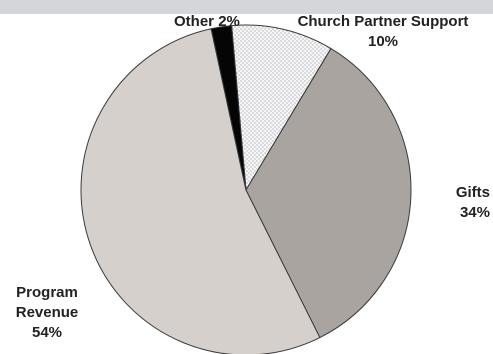 This screenshot has height=354, width=493. I want to click on slice-label-other: Other 2%, so click(207, 22).